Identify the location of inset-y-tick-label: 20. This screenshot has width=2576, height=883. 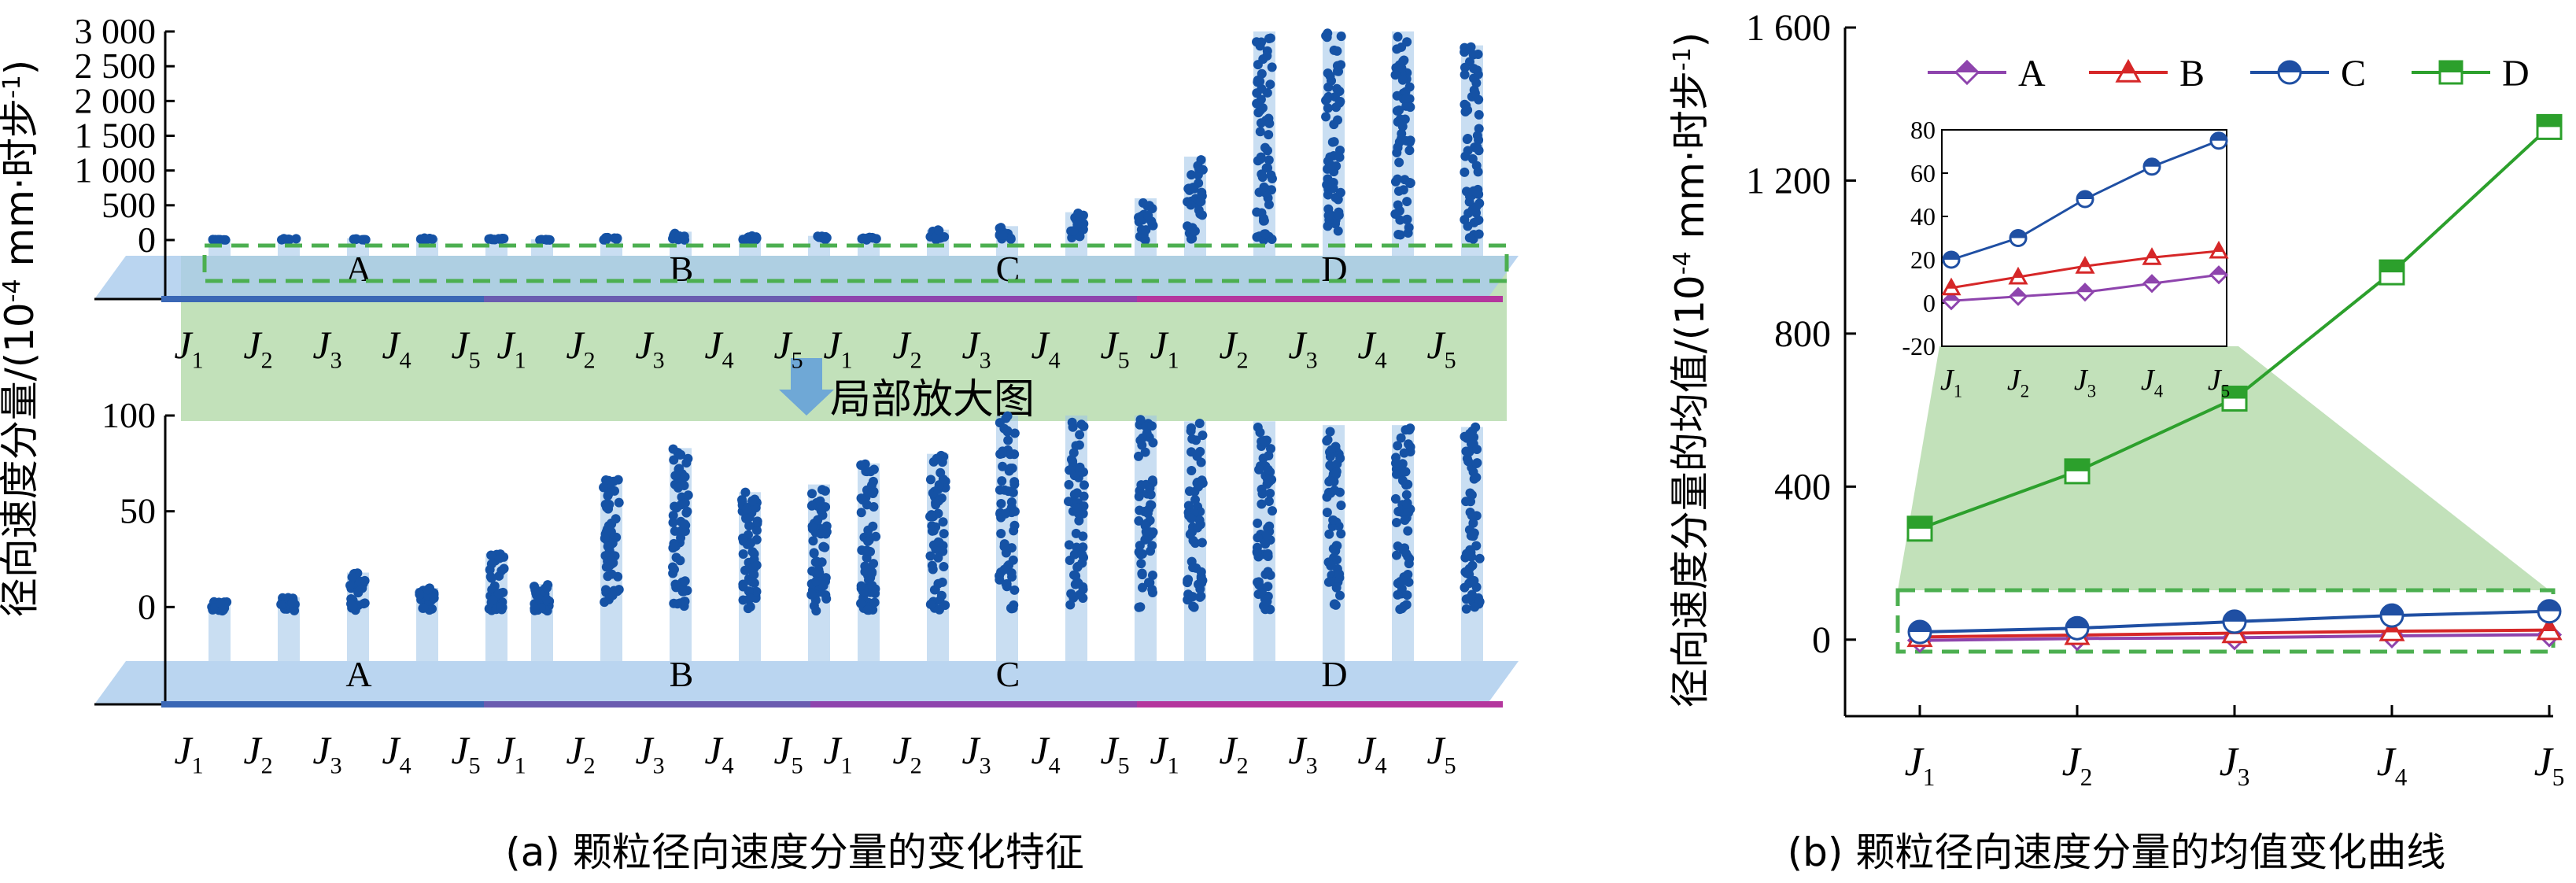
(1923, 260).